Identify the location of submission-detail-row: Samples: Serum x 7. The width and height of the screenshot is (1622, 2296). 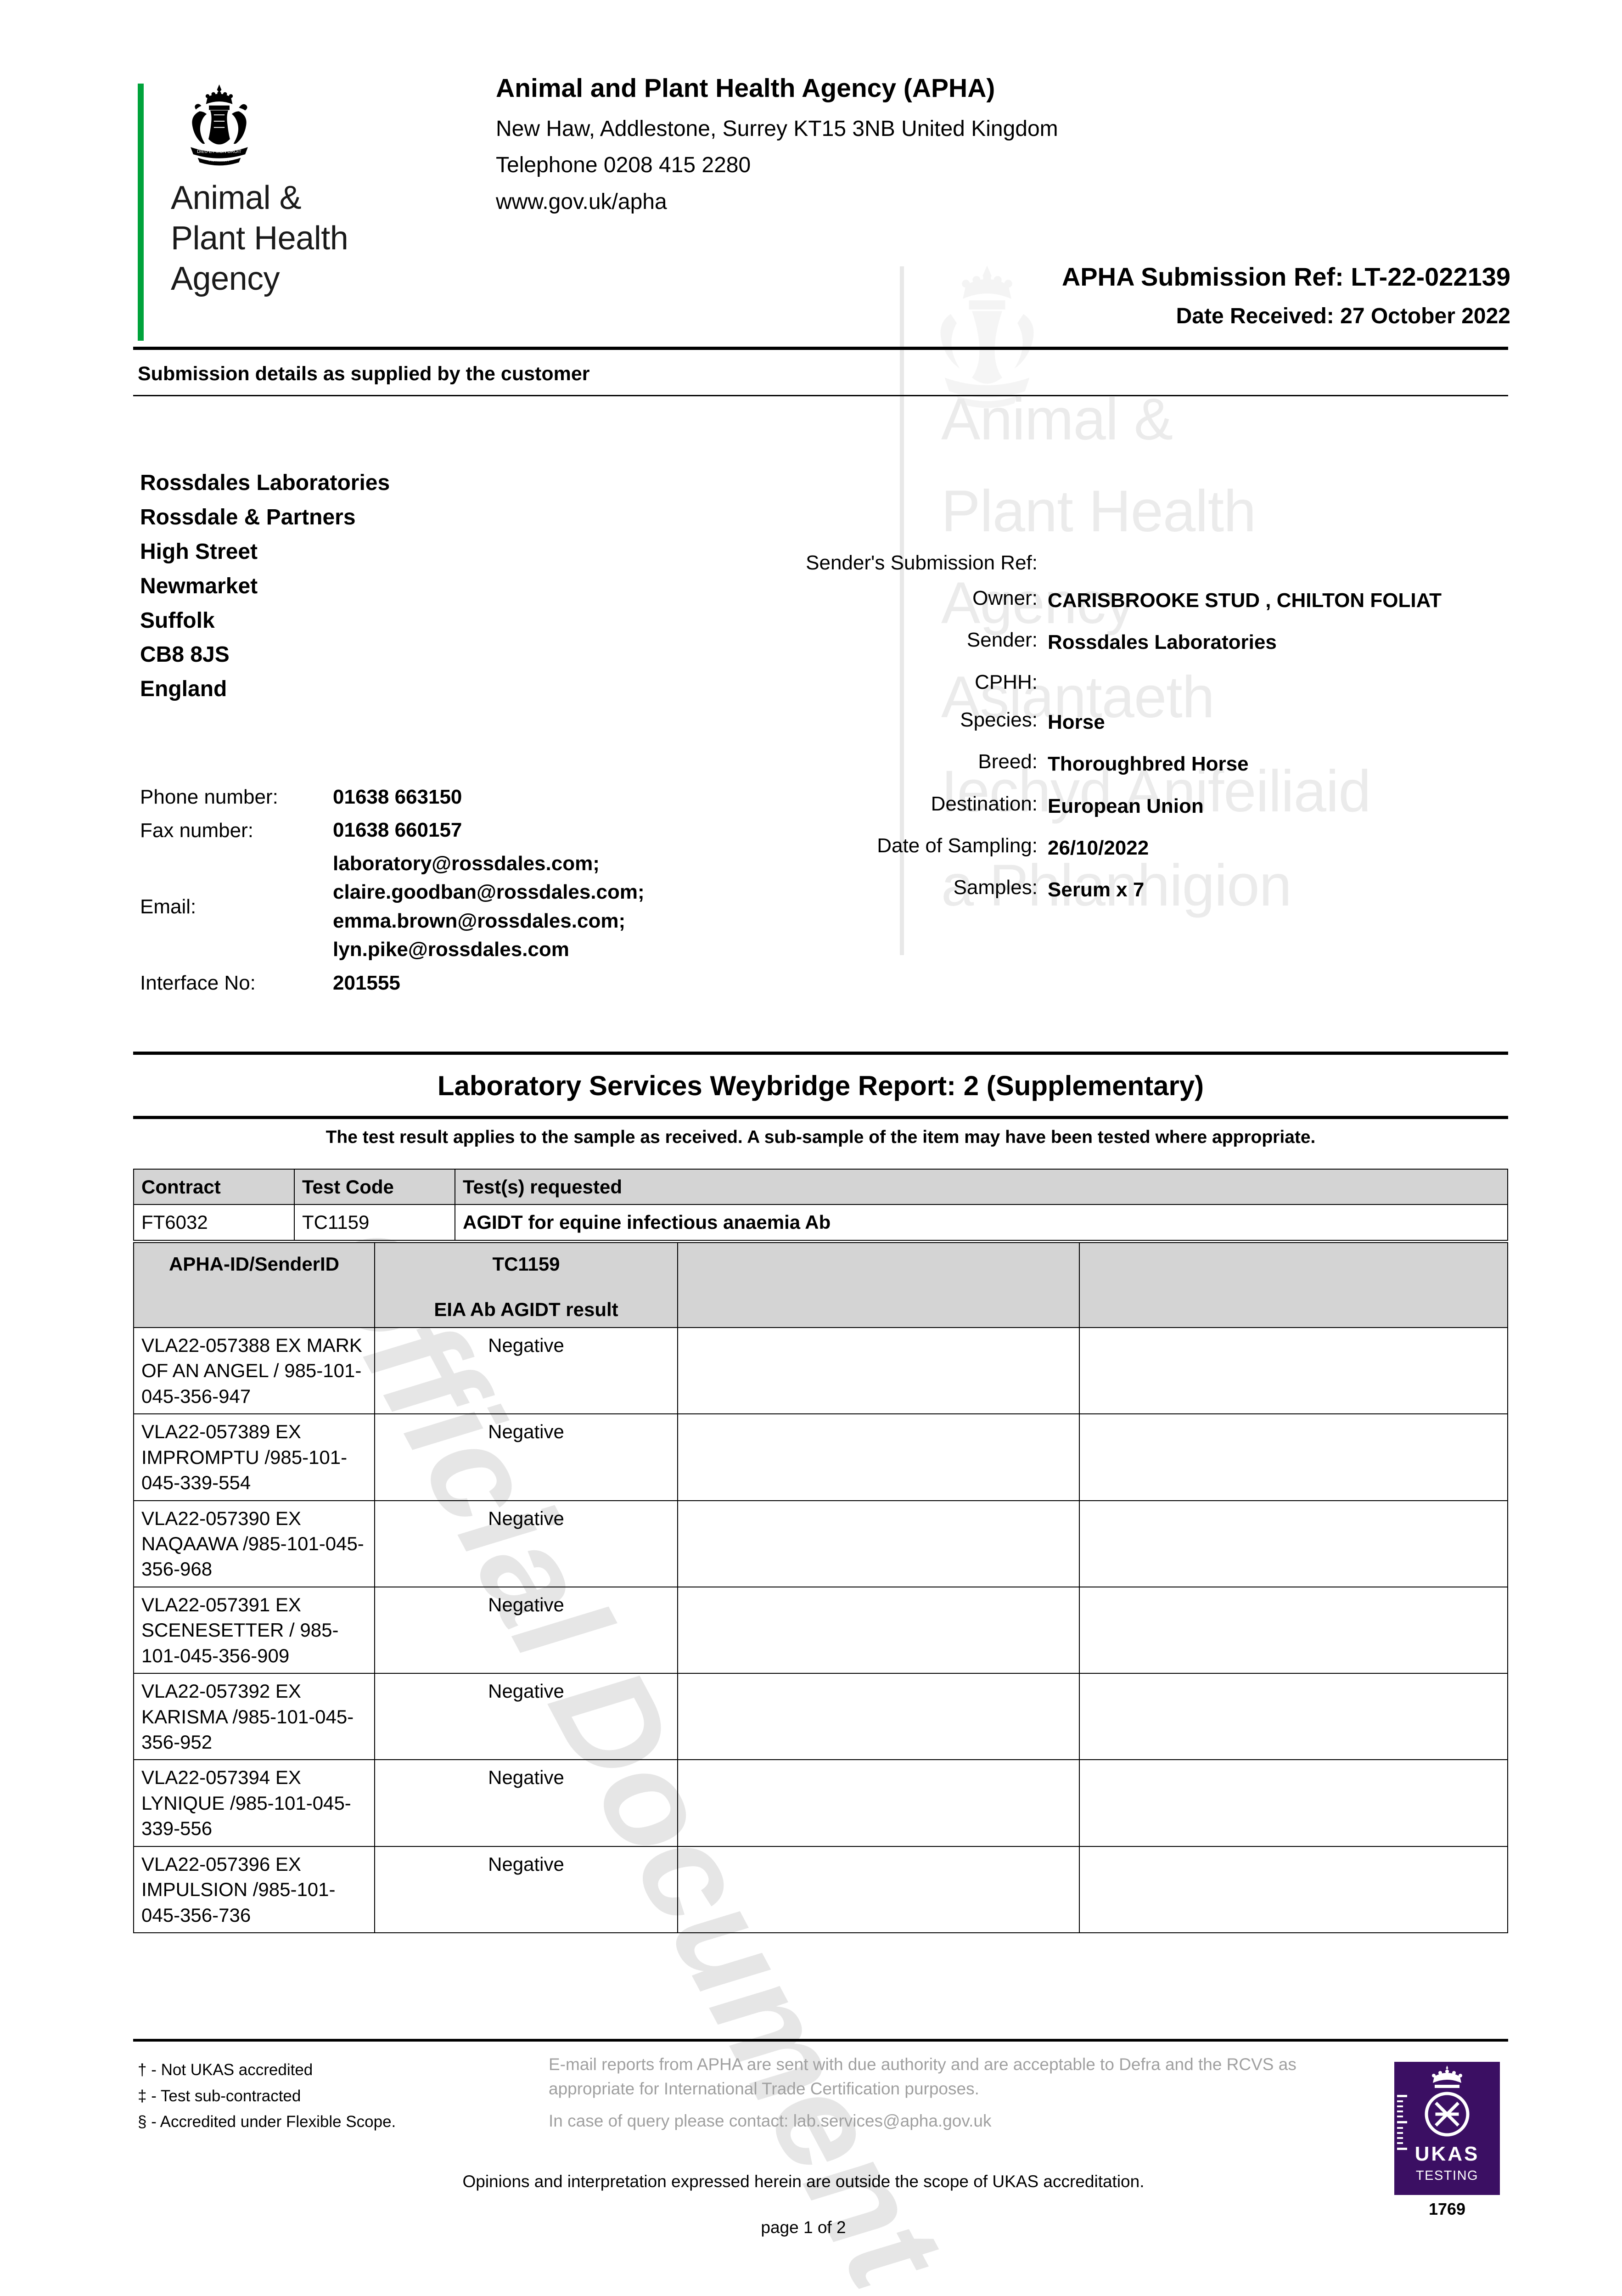
(1125, 890).